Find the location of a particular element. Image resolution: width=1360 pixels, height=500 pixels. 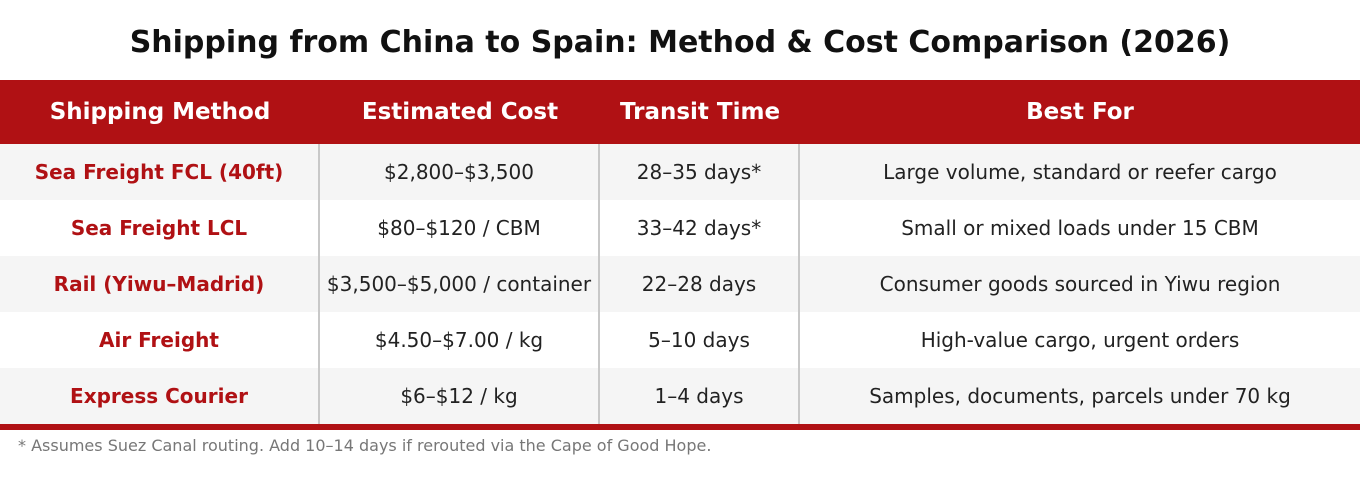

header-transit-time: Transit Time is located at coordinates (700, 112).